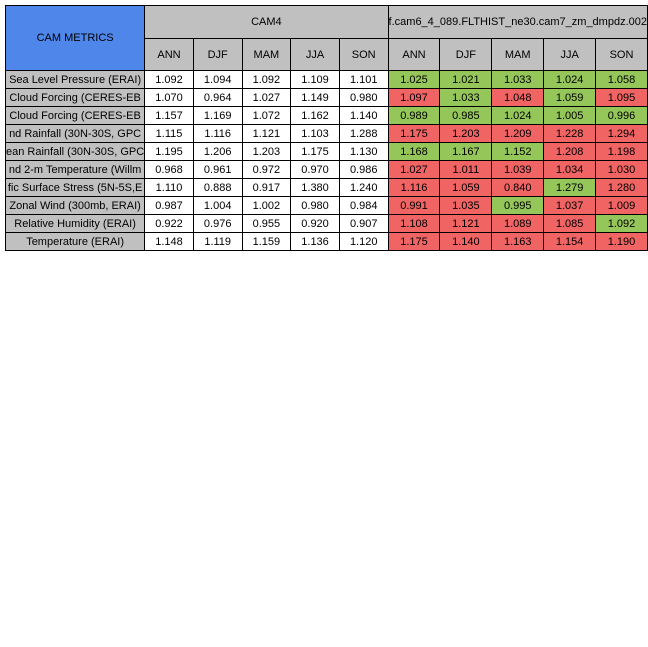 Image resolution: width=648 pixels, height=647 pixels. What do you see at coordinates (315, 169) in the screenshot?
I see `cam4-value-cell: 0.970` at bounding box center [315, 169].